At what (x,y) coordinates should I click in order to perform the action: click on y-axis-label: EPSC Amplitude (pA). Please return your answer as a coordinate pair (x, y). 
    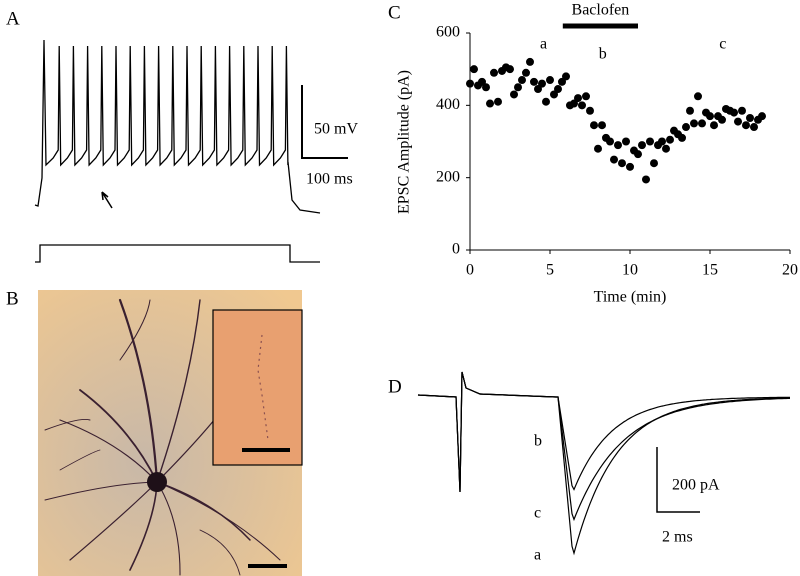
    Looking at the image, I should click on (404, 142).